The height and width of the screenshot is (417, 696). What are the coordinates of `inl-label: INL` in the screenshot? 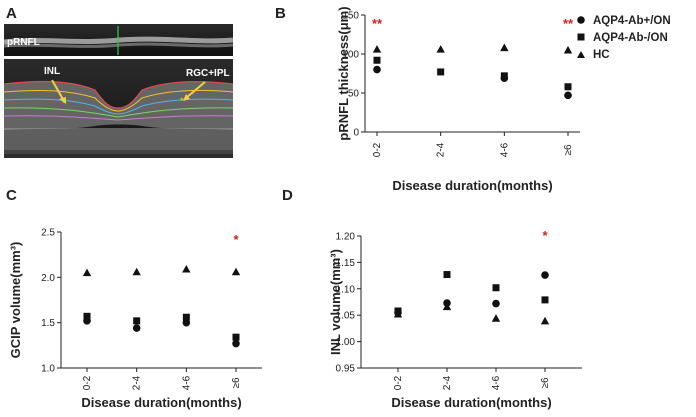 It's located at (52, 71).